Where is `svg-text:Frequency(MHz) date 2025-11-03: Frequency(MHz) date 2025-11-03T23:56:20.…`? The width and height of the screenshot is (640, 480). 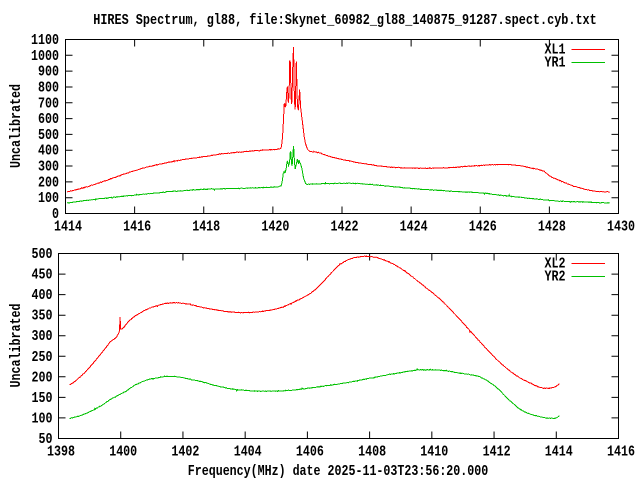
svg-text:Frequency(MHz) date 2025-11-03: Frequency(MHz) date 2025-11-03T23:56:20.… is located at coordinates (338, 472).